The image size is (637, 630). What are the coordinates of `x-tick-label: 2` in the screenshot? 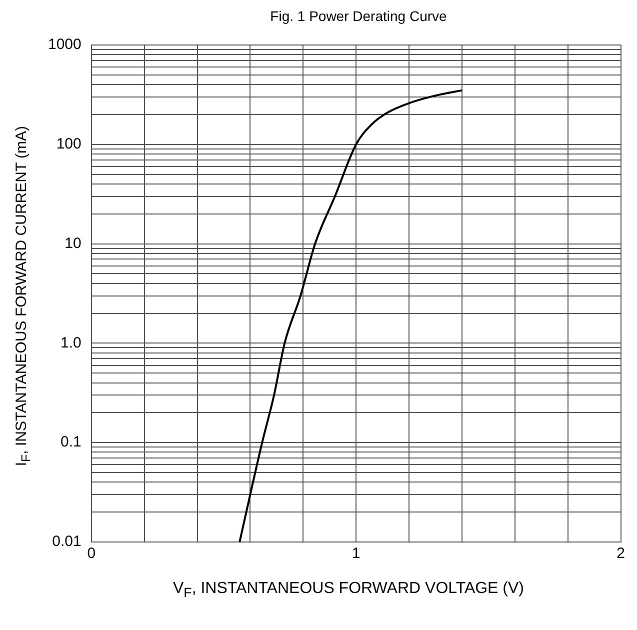 It's located at (620, 553).